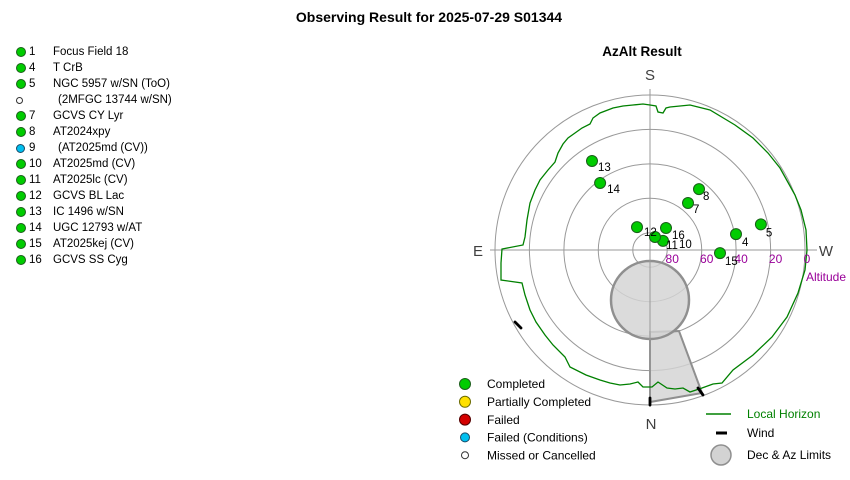  What do you see at coordinates (94, 84) in the screenshot?
I see `target-row: 5 NGC 5957 w/SN (ToO)` at bounding box center [94, 84].